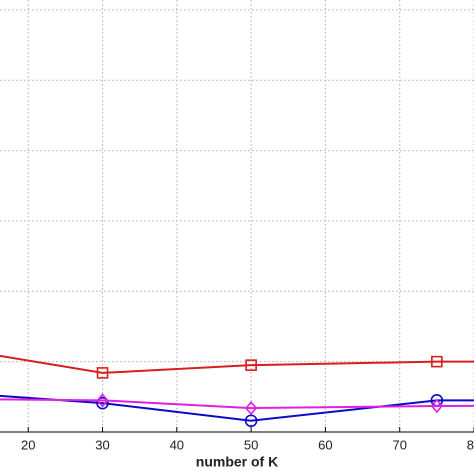 This screenshot has width=474, height=474. I want to click on x-tick-label: 70, so click(399, 444).